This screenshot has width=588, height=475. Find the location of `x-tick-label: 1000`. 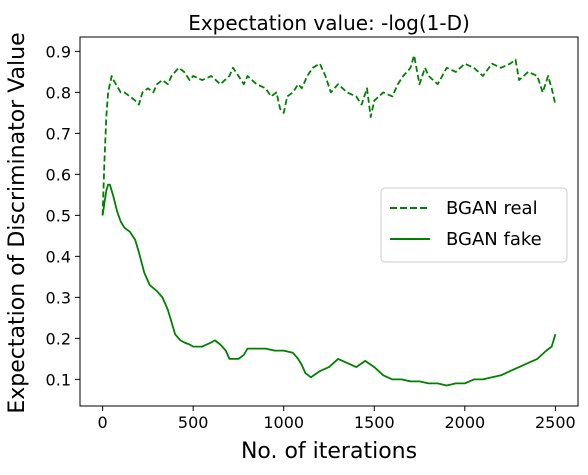

x-tick-label: 1000 is located at coordinates (283, 422).